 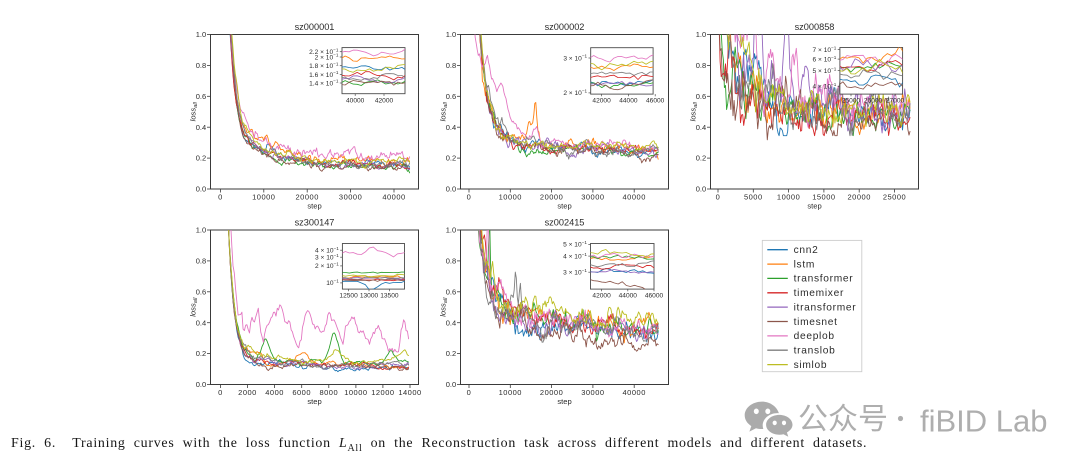 I want to click on svg-text: transformer, so click(x=824, y=279).